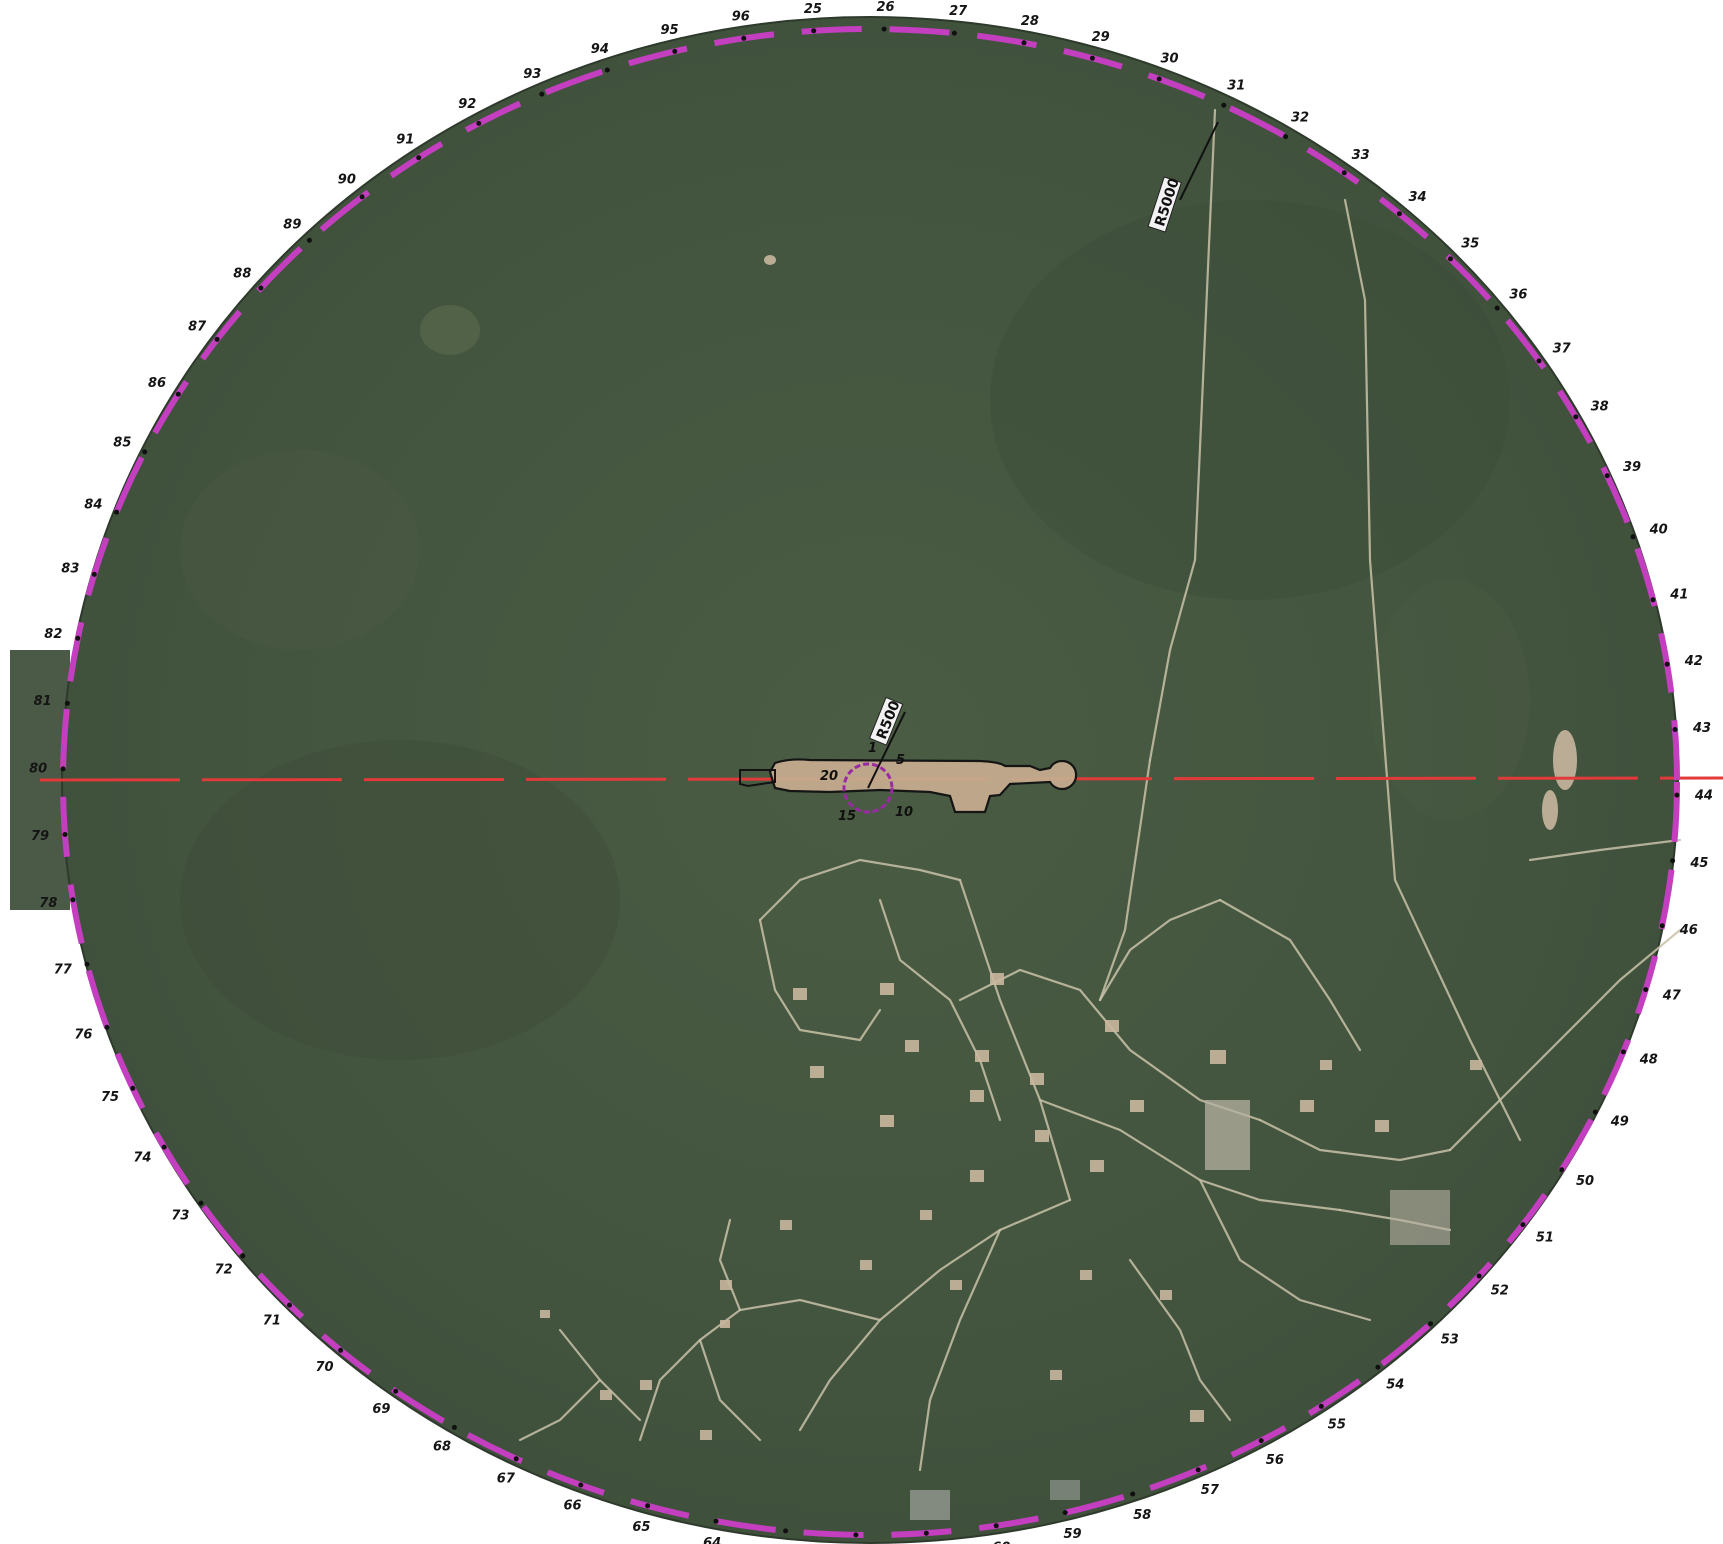 Image resolution: width=1723 pixels, height=1544 pixels. I want to click on boundary-point-label: 44, so click(1703, 796).